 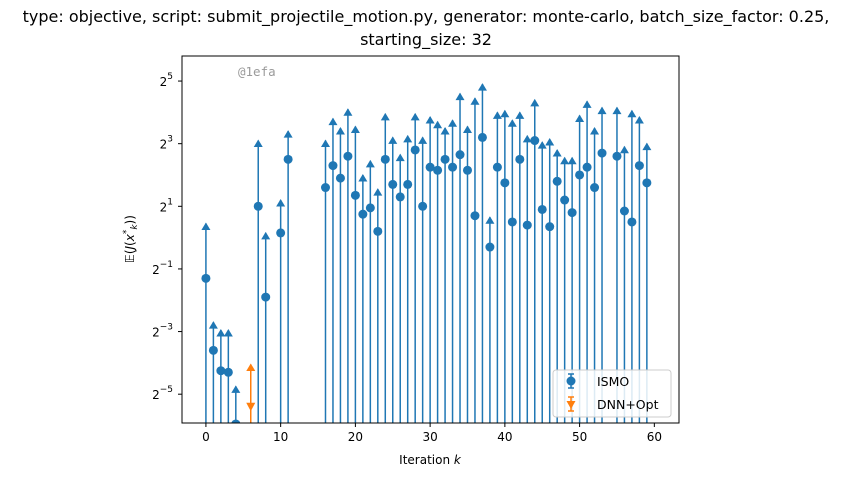 What do you see at coordinates (426, 40) in the screenshot?
I see `chart-subtitle: starting_size: 32` at bounding box center [426, 40].